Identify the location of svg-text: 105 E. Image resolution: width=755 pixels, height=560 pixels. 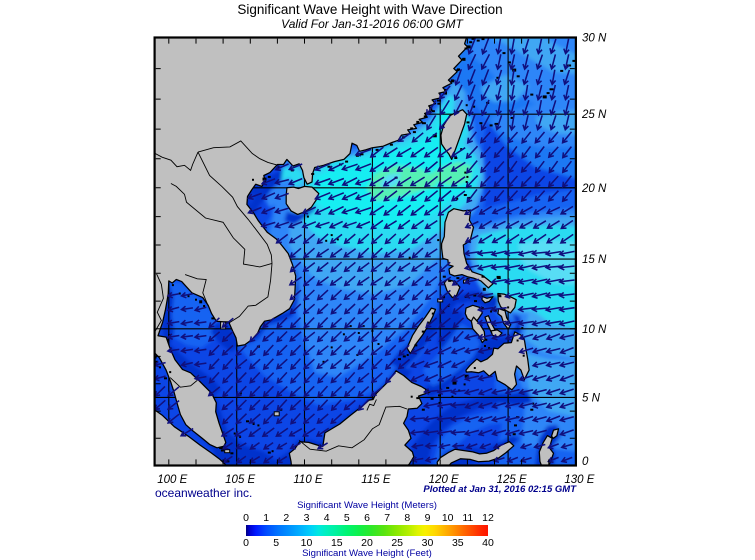
(240, 480).